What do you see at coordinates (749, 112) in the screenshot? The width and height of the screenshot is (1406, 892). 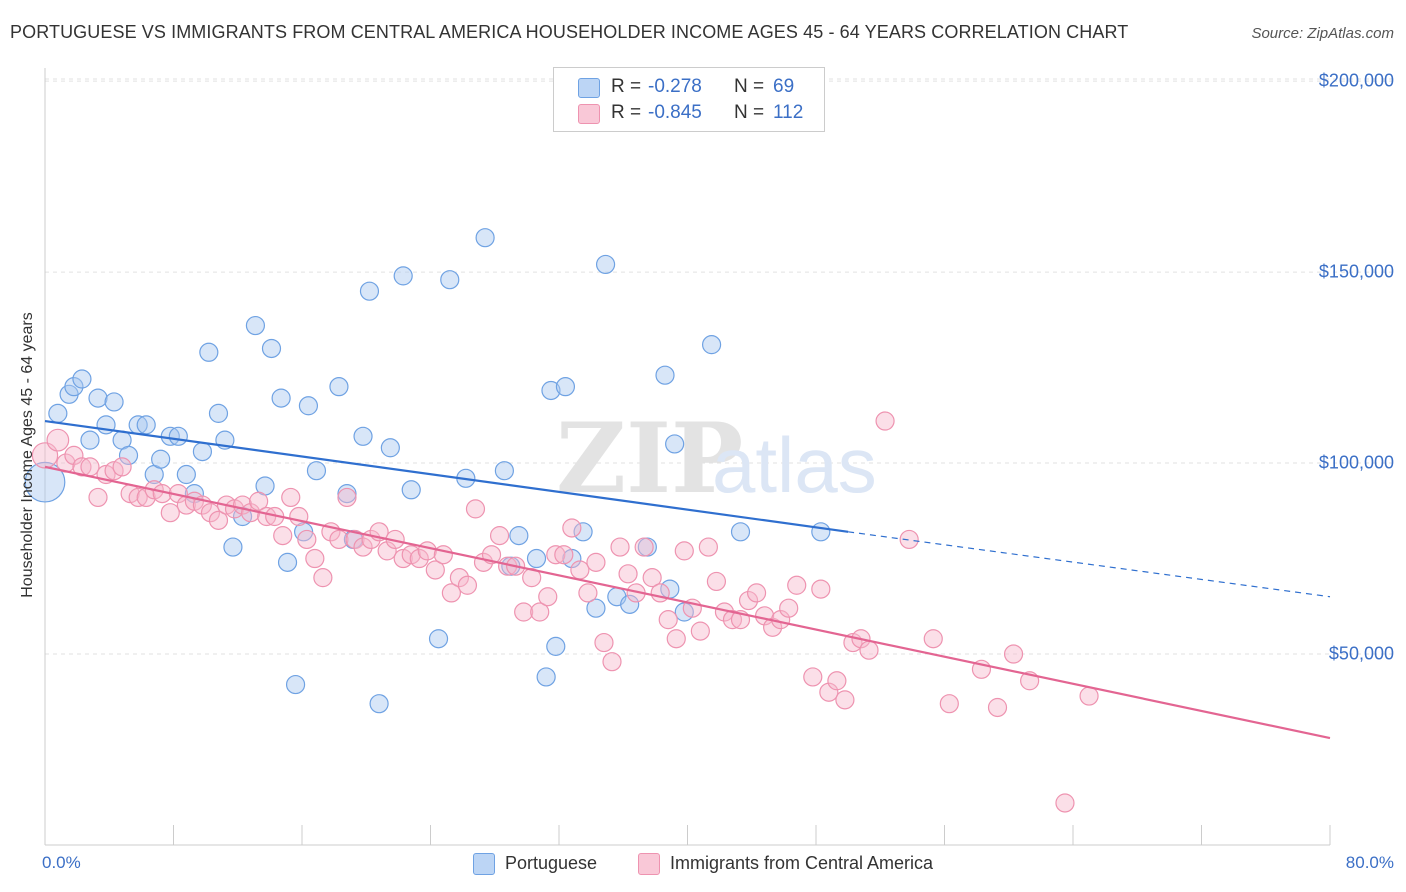 I see `stats-n-label: N =` at bounding box center [749, 112].